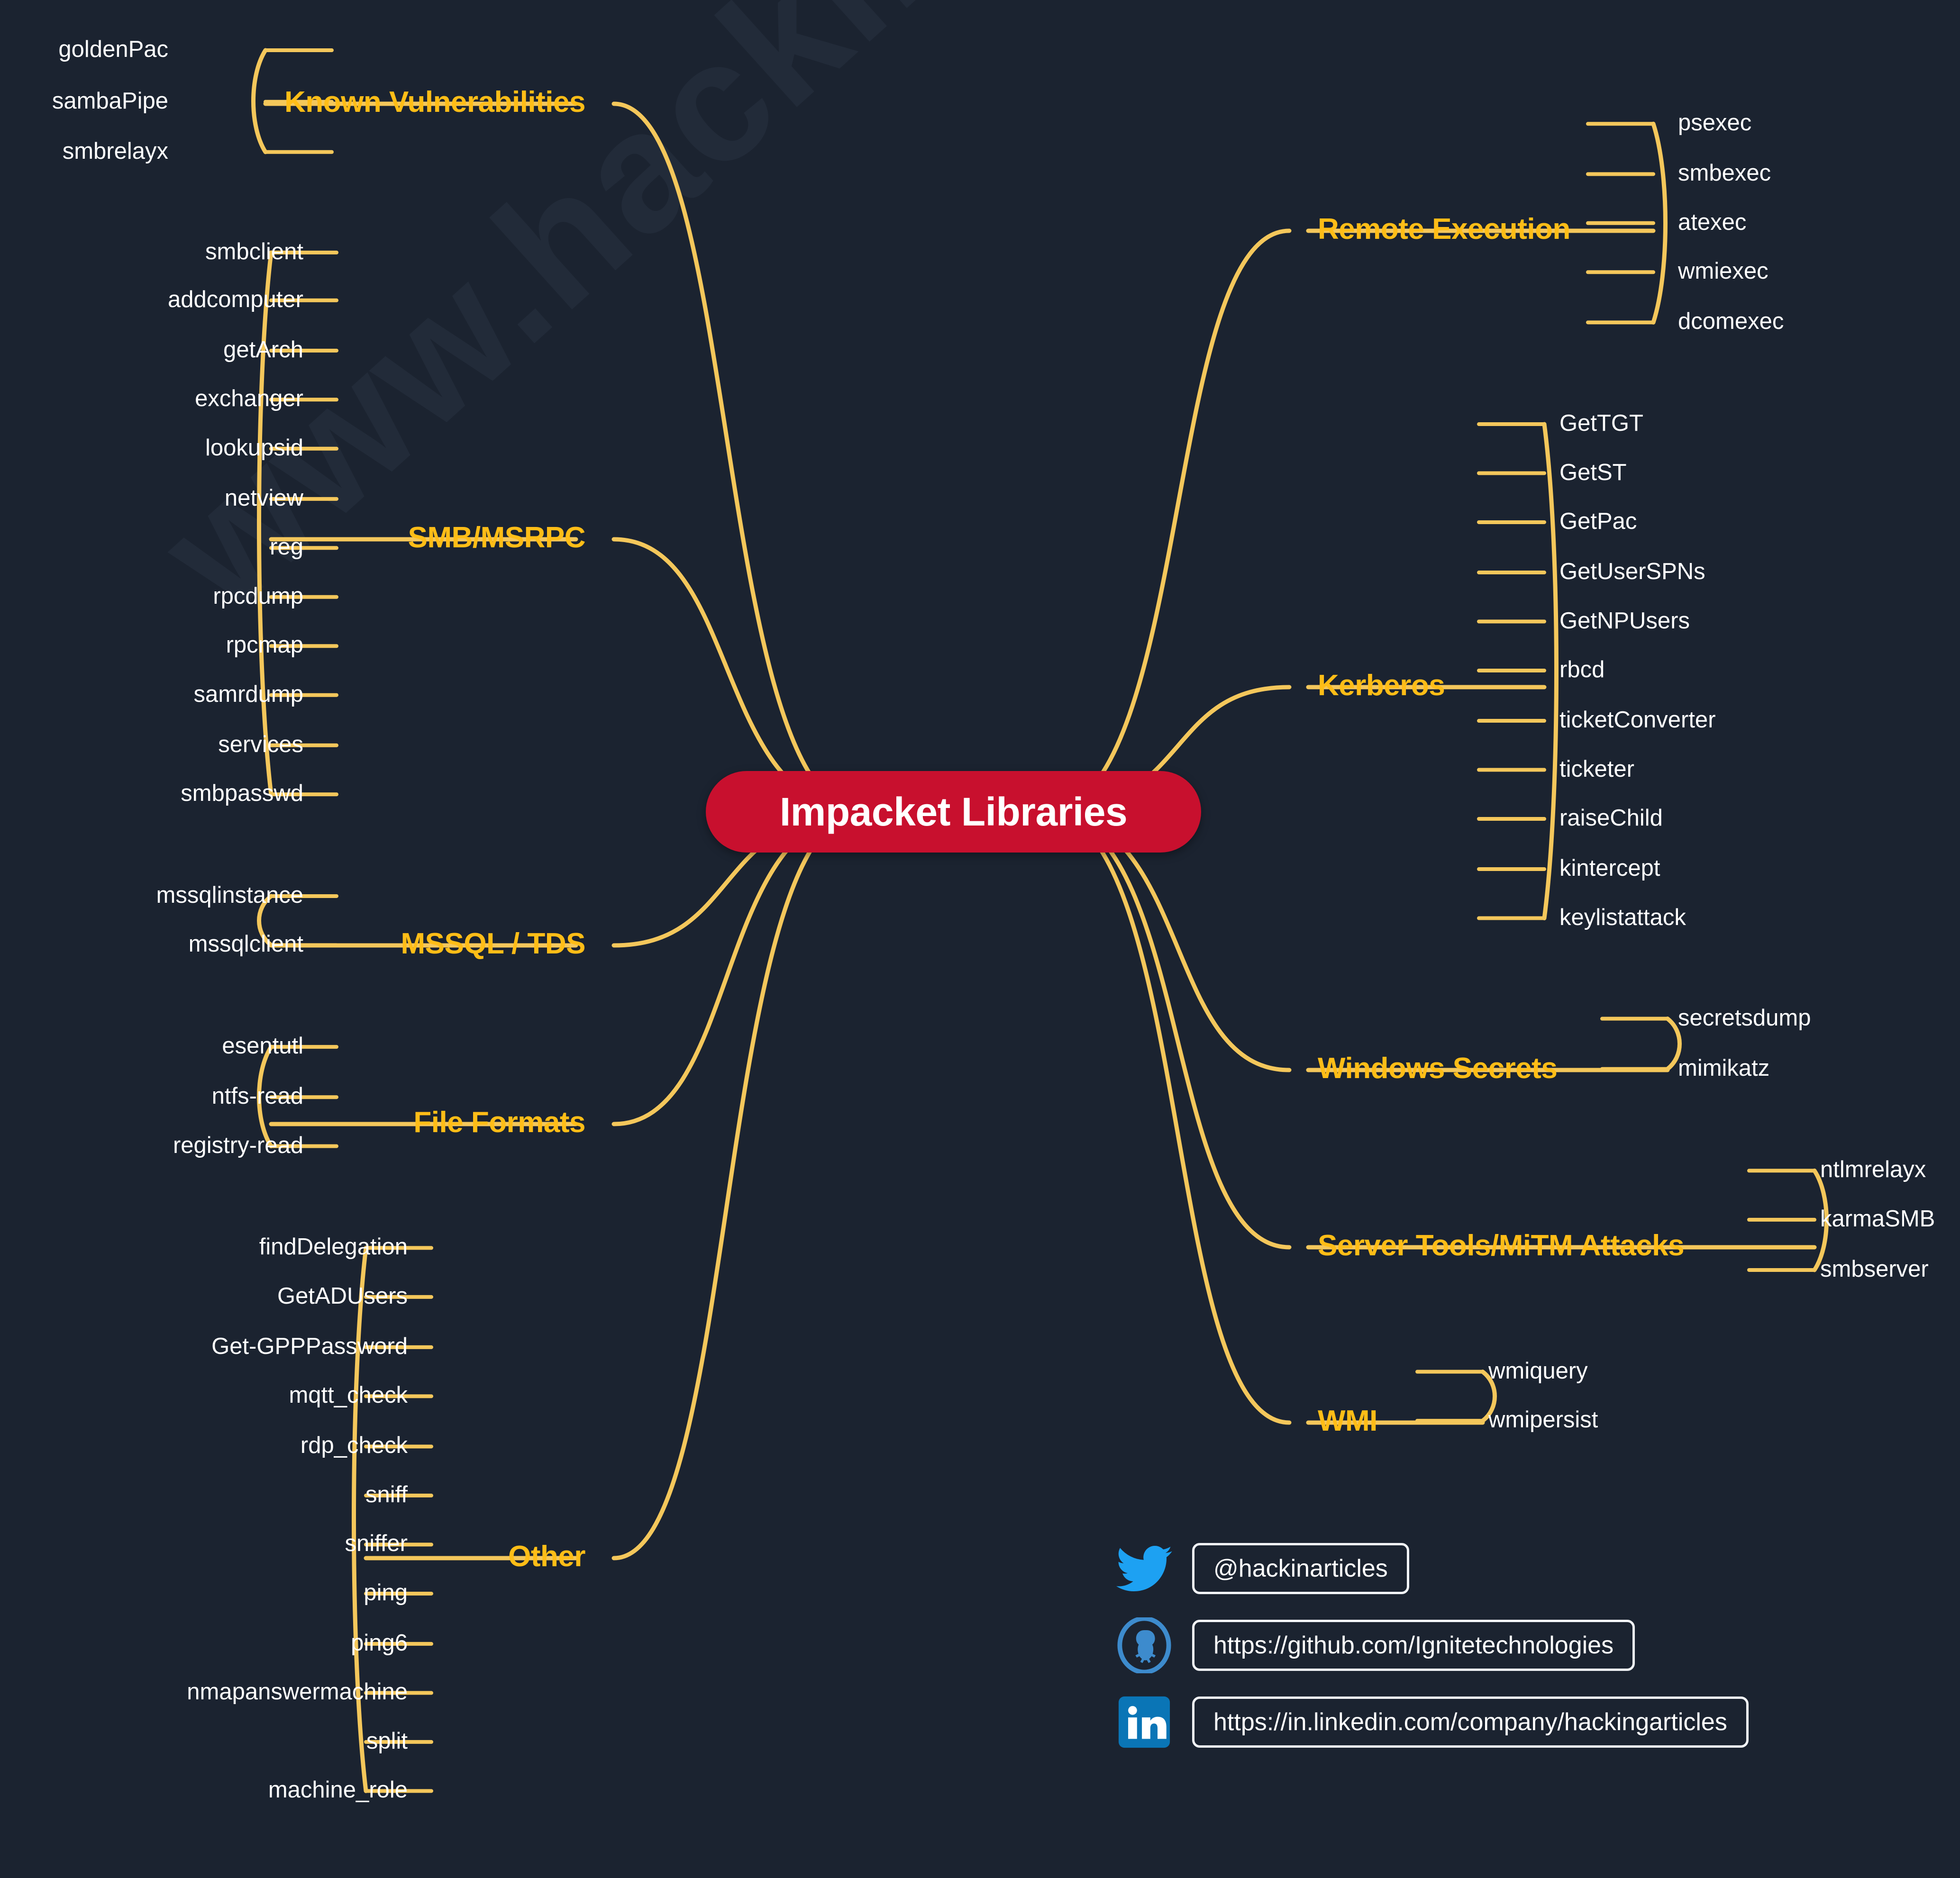 This screenshot has width=1960, height=1878. I want to click on leaf-node: netview, so click(263, 498).